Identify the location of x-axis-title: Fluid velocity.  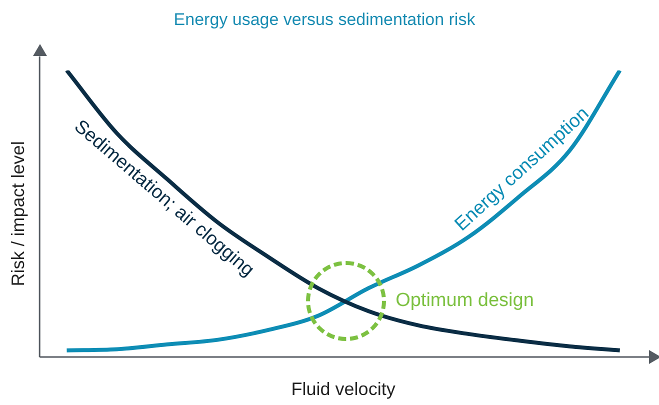
(343, 389).